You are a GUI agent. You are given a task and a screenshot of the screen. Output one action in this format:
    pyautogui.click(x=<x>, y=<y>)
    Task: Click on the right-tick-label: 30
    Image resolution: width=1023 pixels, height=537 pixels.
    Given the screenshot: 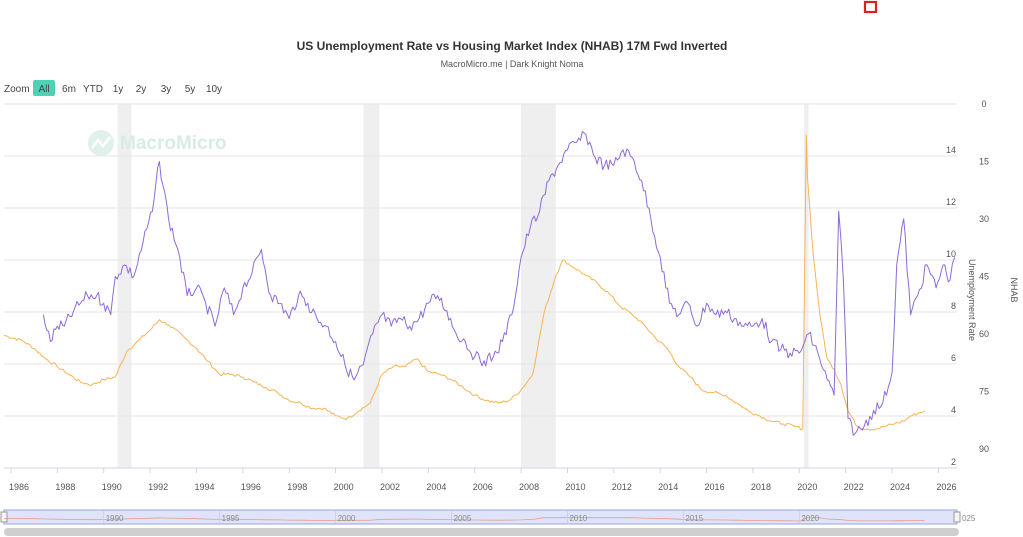 What is the action you would take?
    pyautogui.click(x=984, y=219)
    